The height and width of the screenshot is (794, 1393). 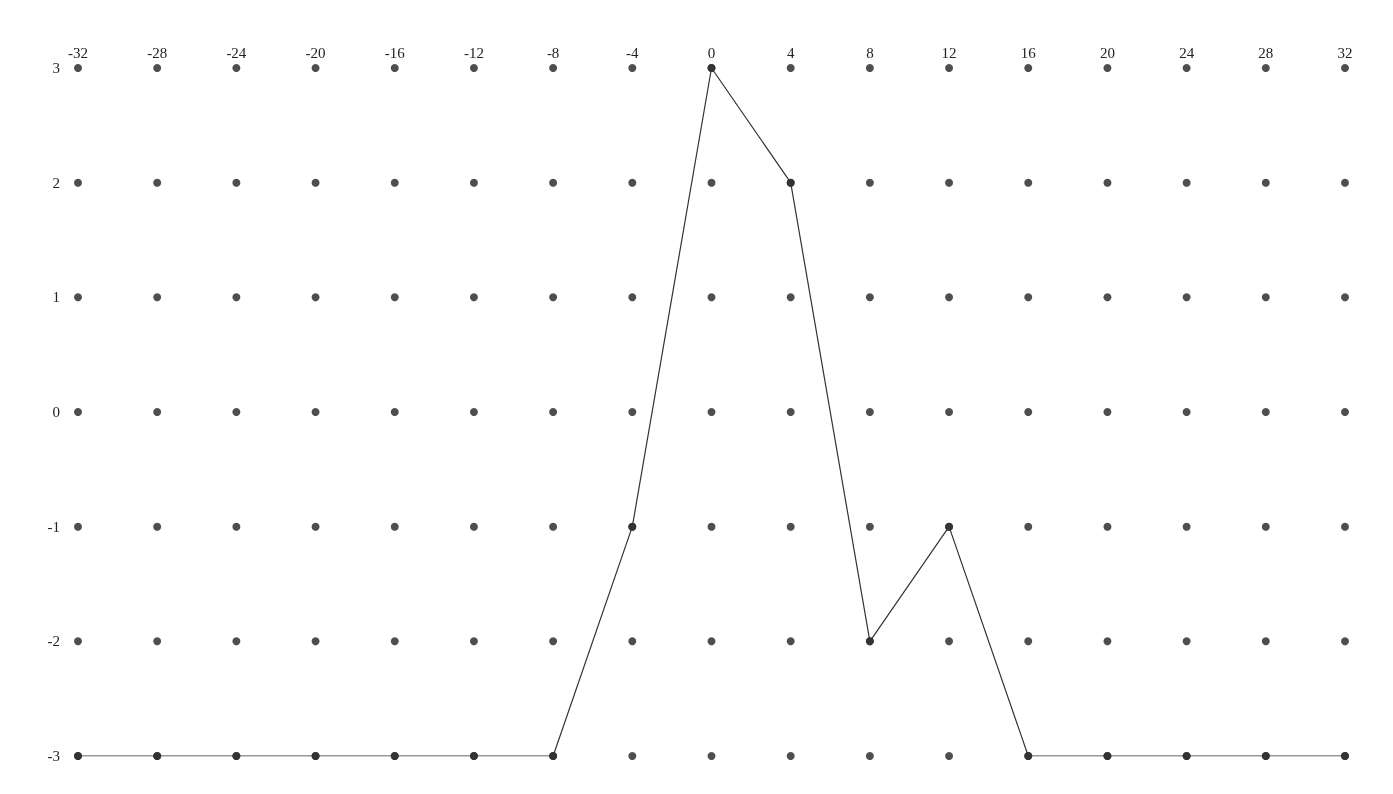 What do you see at coordinates (473, 52) in the screenshot?
I see `x-tick-label: -12` at bounding box center [473, 52].